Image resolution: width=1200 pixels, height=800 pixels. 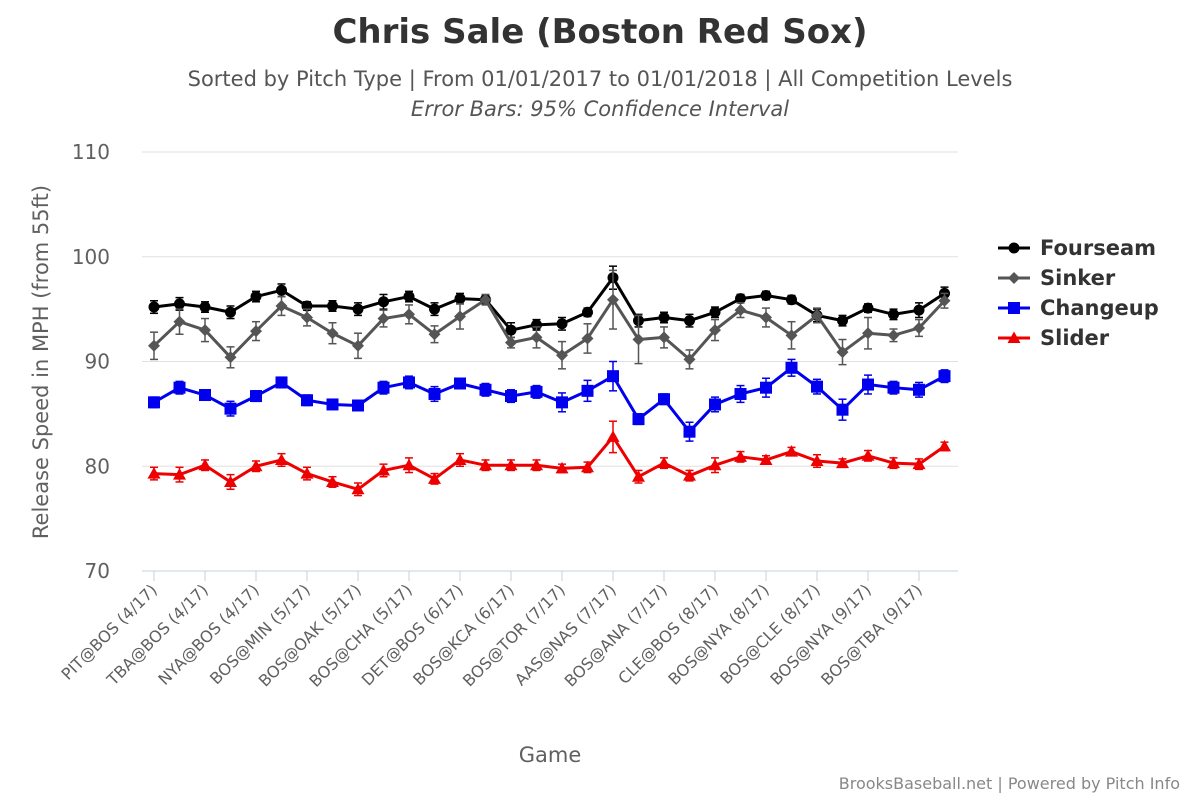 I want to click on legend-item-changeup: Changeup, so click(x=1078, y=308).